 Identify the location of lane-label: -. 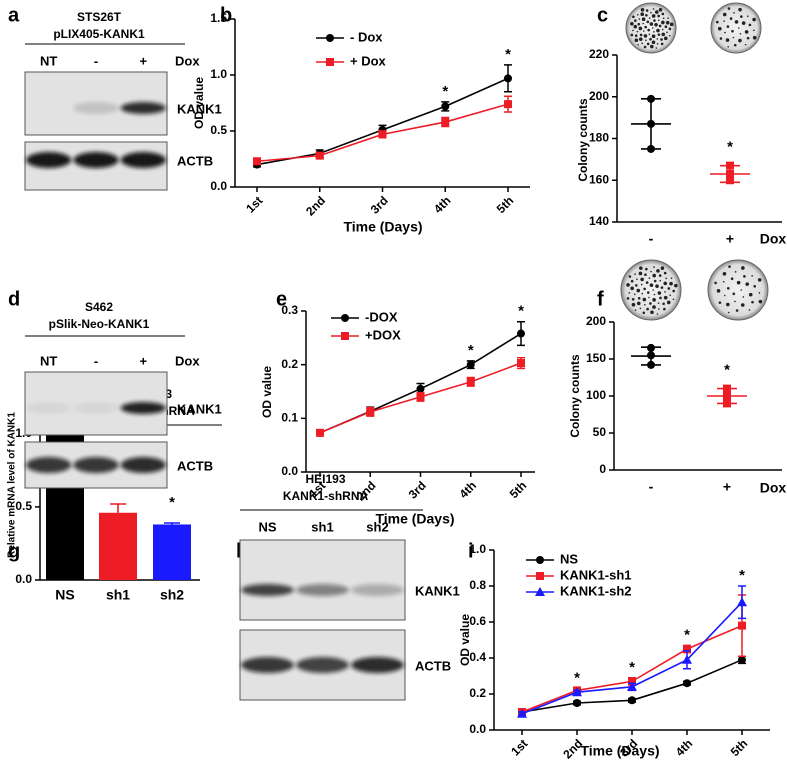
(96, 360).